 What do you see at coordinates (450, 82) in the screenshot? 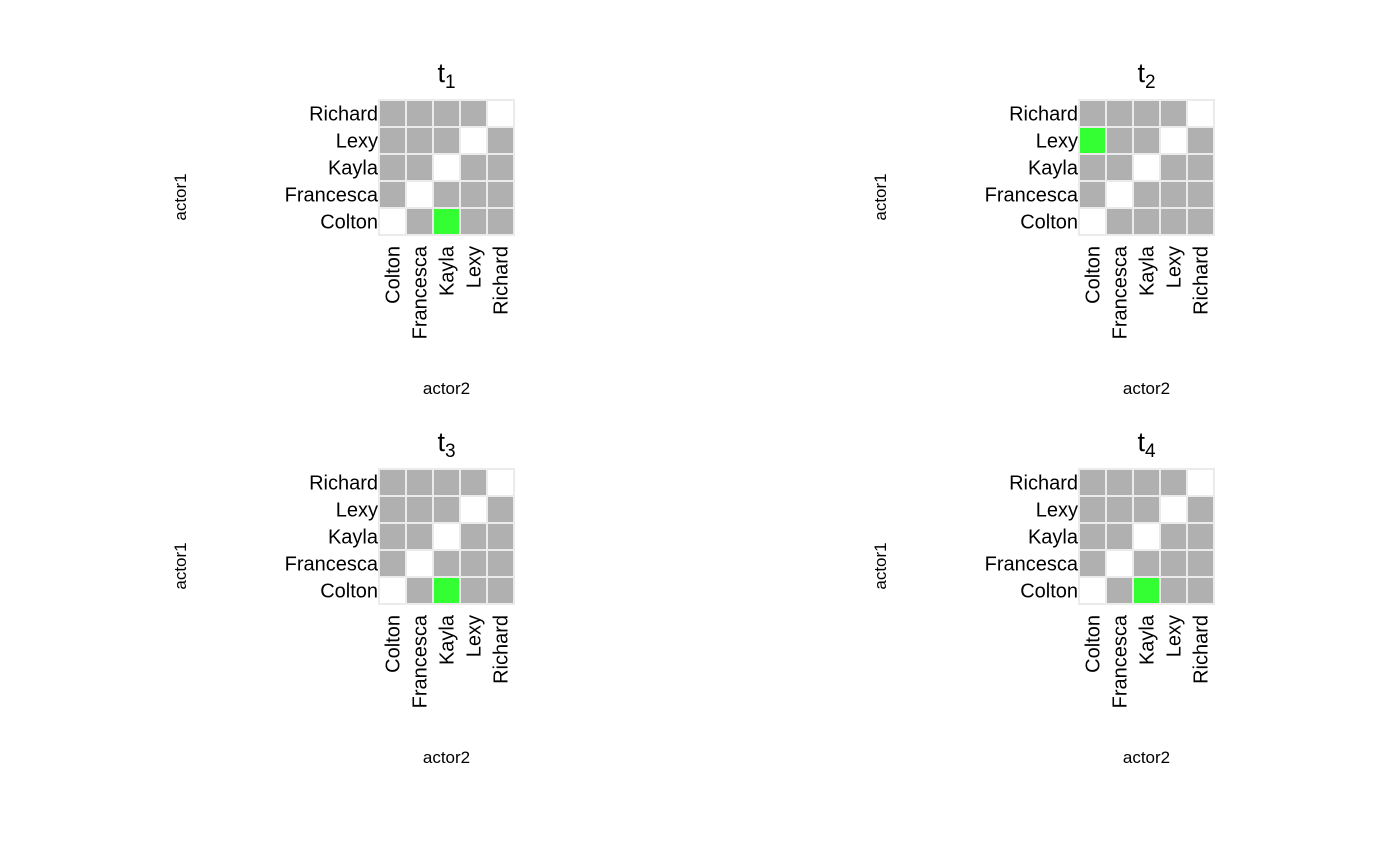
I see `panel-title-subscript: 1` at bounding box center [450, 82].